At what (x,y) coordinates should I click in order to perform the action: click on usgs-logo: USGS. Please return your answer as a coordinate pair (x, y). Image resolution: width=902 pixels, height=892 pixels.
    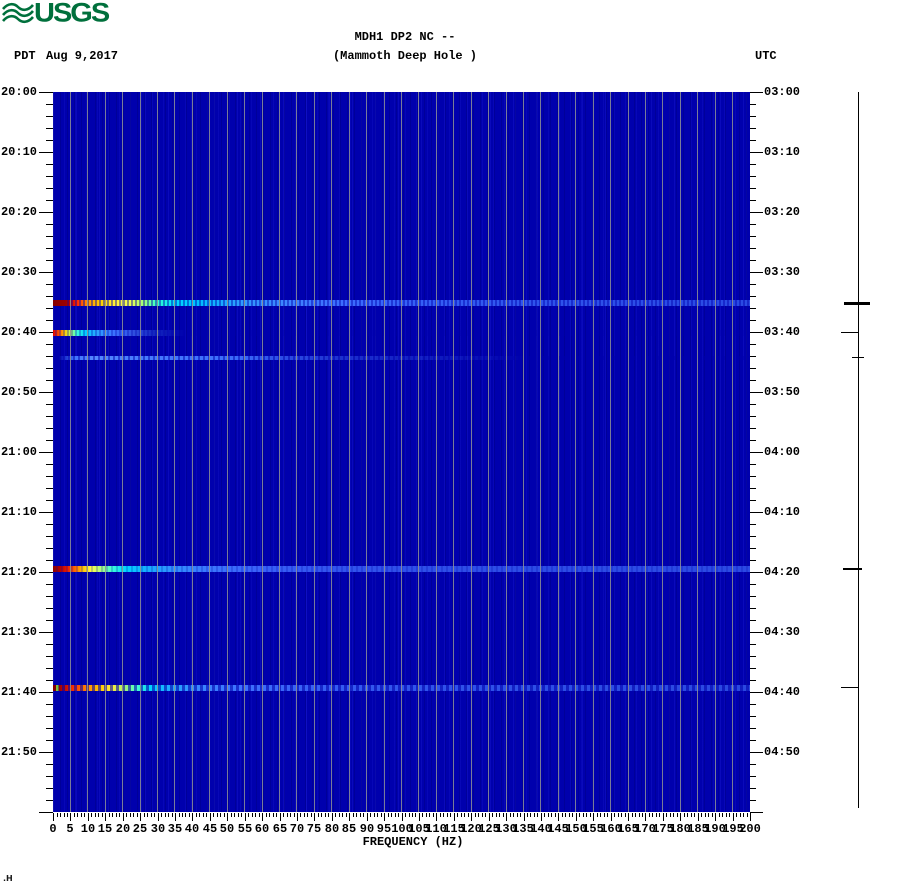
    Looking at the image, I should click on (56, 14).